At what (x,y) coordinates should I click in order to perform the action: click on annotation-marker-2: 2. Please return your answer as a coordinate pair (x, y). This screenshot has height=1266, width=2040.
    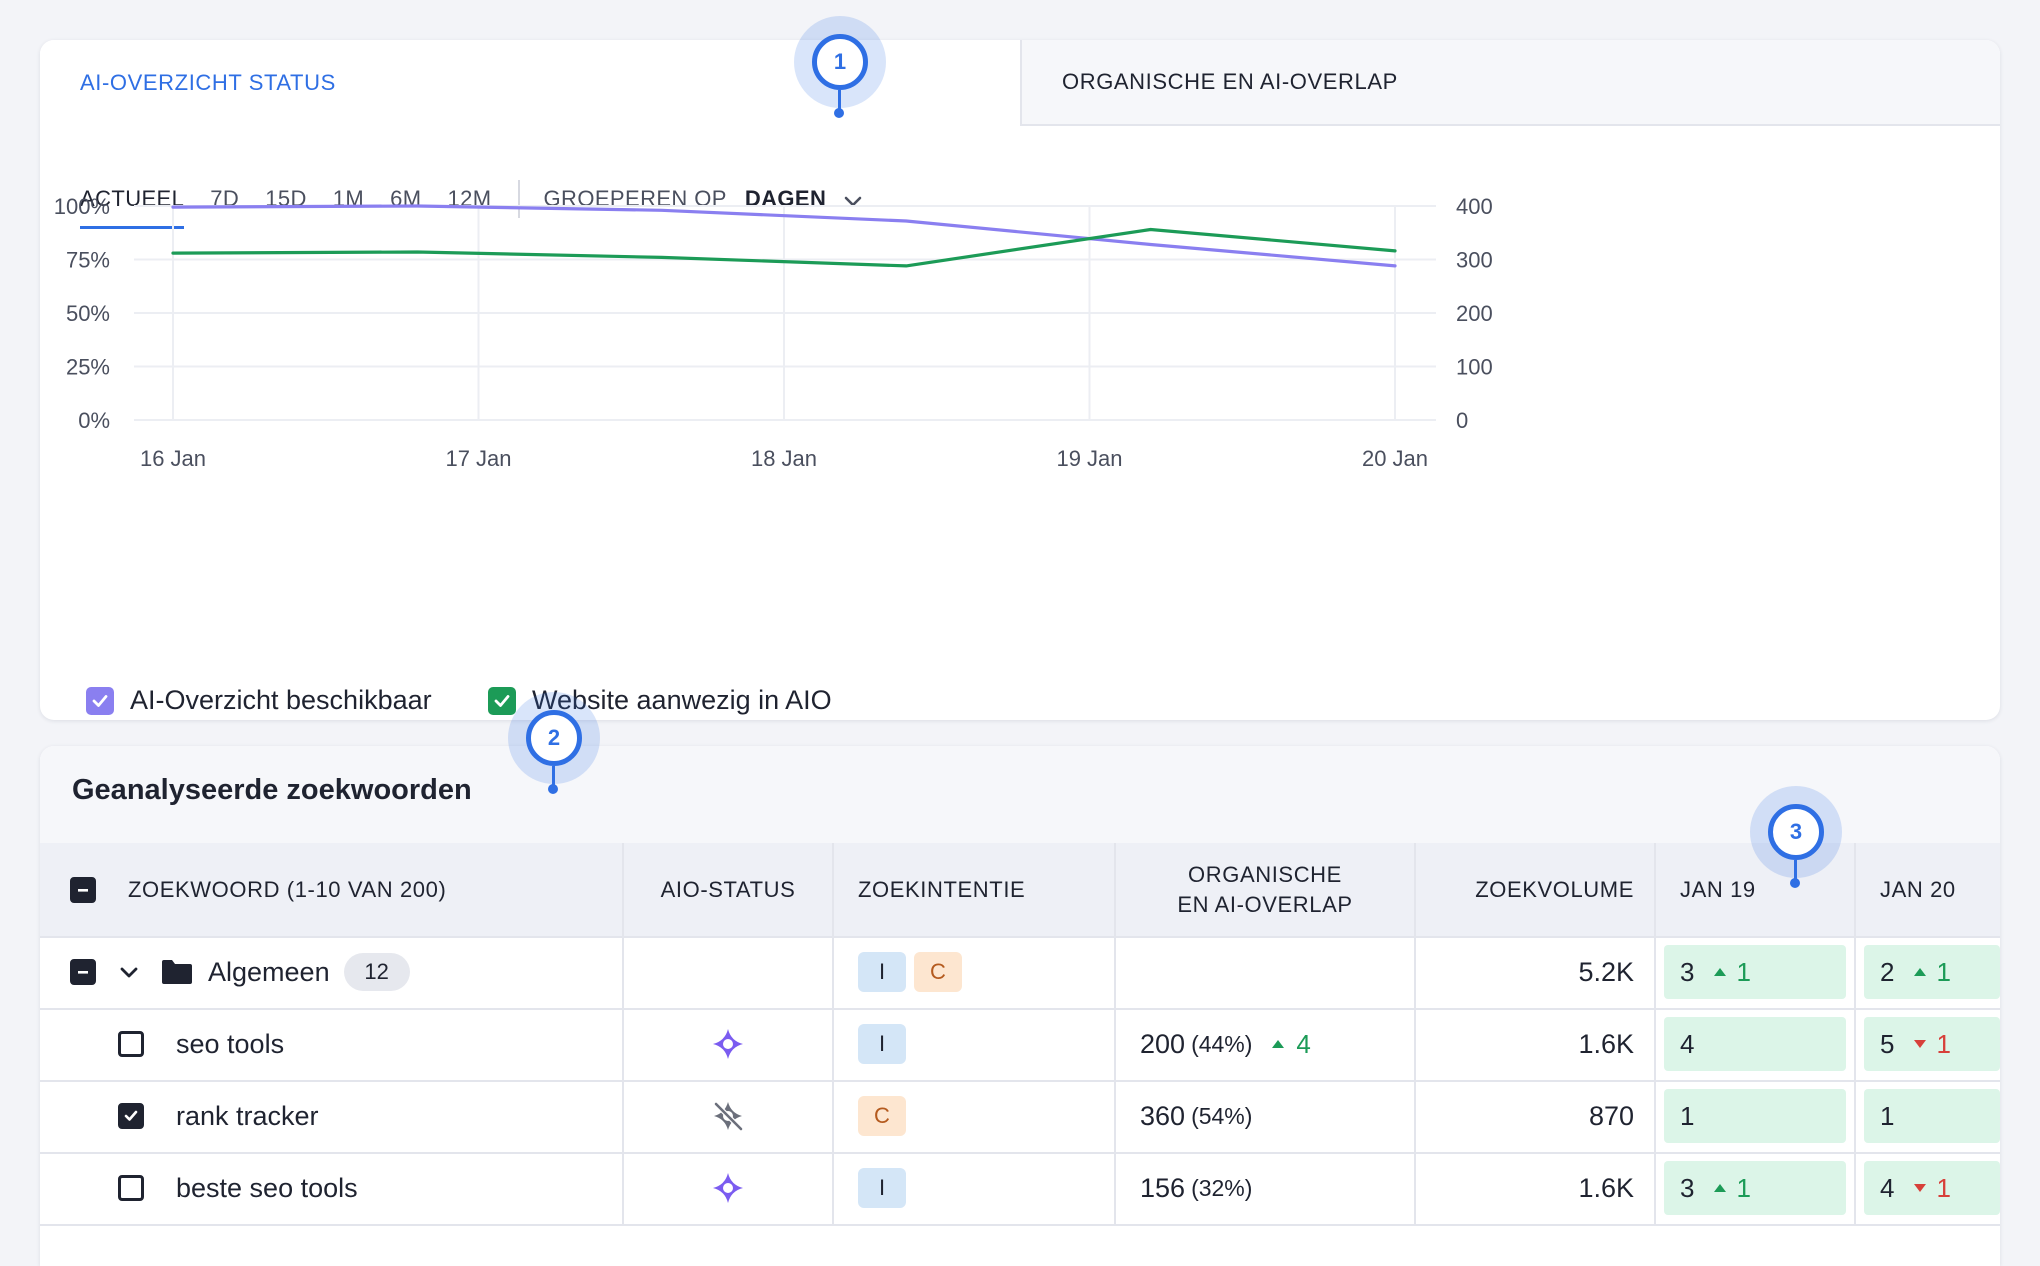
    Looking at the image, I should click on (554, 743).